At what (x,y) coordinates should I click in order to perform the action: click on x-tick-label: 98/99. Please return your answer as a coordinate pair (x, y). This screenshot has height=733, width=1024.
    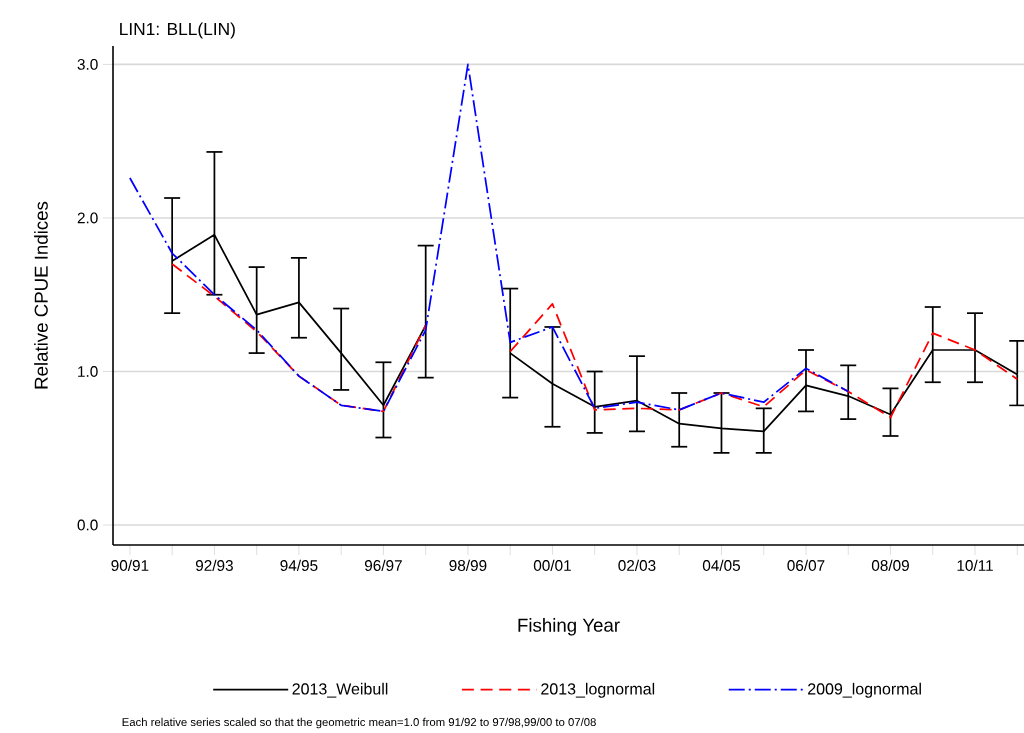
    Looking at the image, I should click on (468, 565).